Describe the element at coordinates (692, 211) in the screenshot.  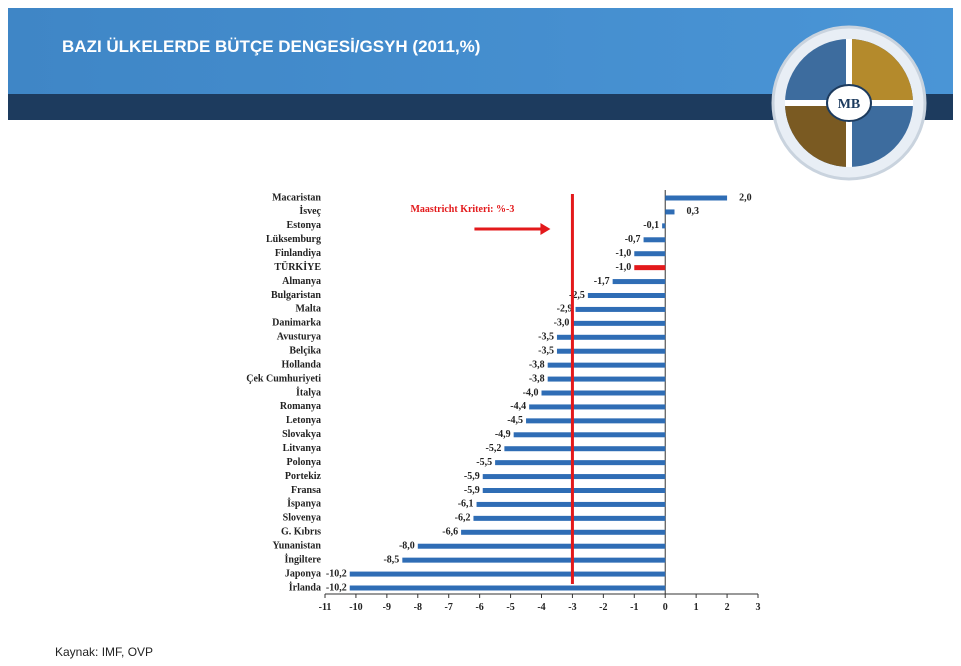
I see `value-label: 0,3` at that location.